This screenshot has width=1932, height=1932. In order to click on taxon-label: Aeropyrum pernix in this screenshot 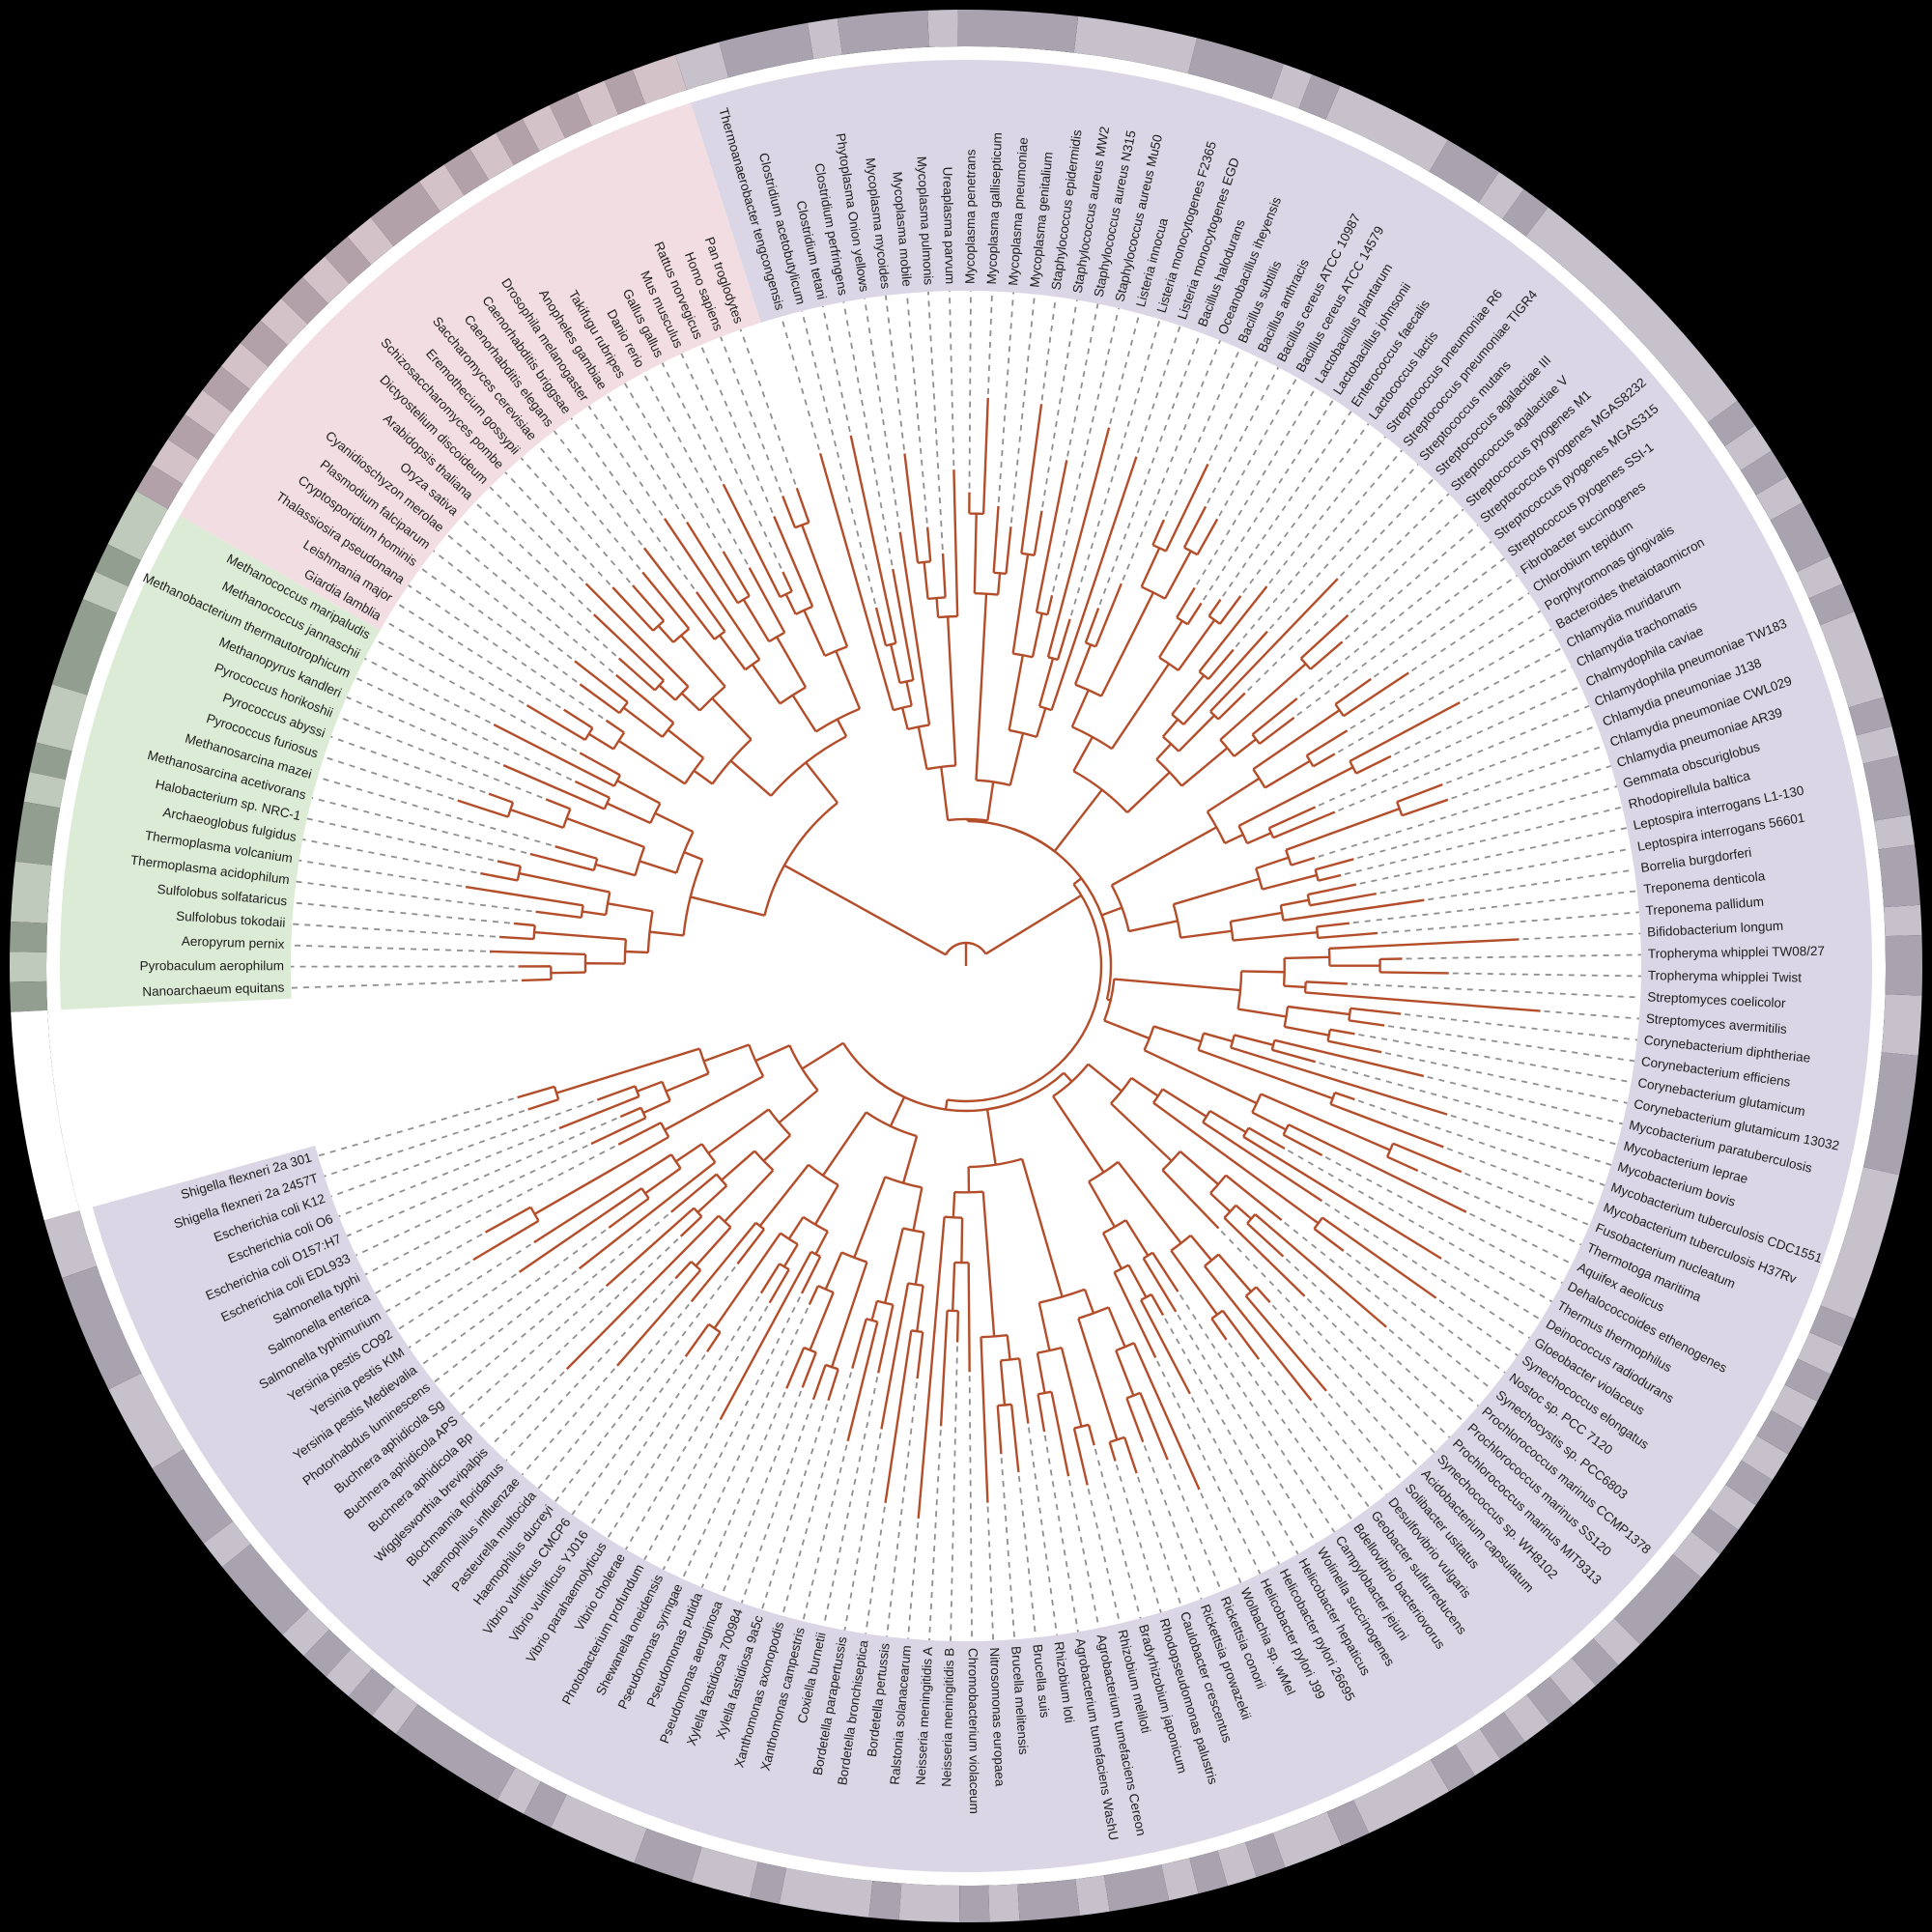, I will do `click(233, 943)`.